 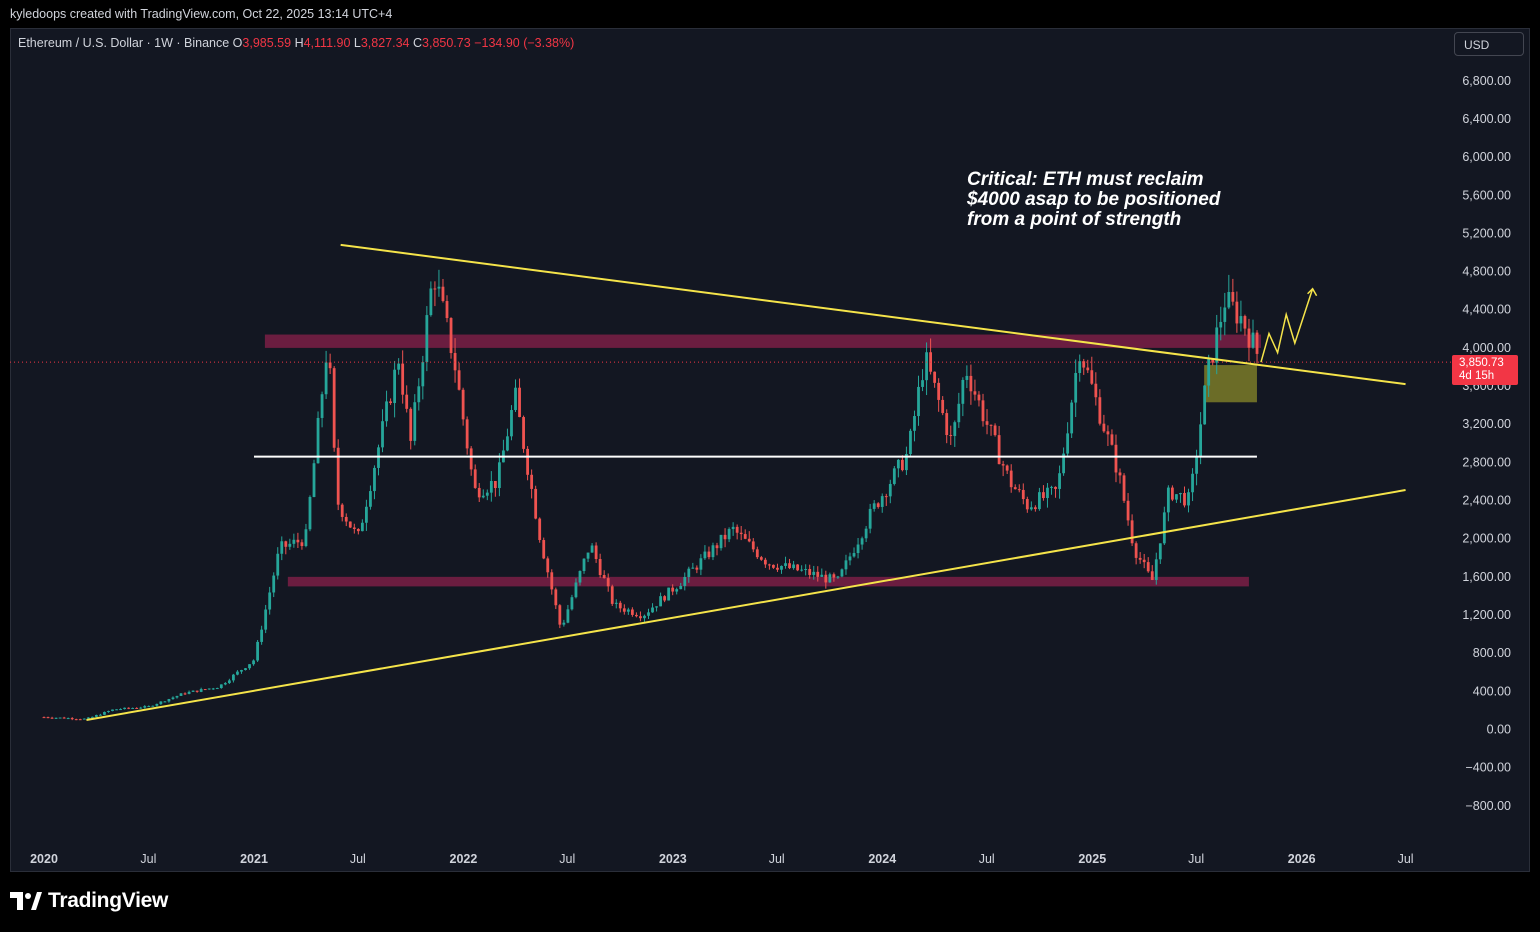 I want to click on currency-button: USD, so click(x=1489, y=44).